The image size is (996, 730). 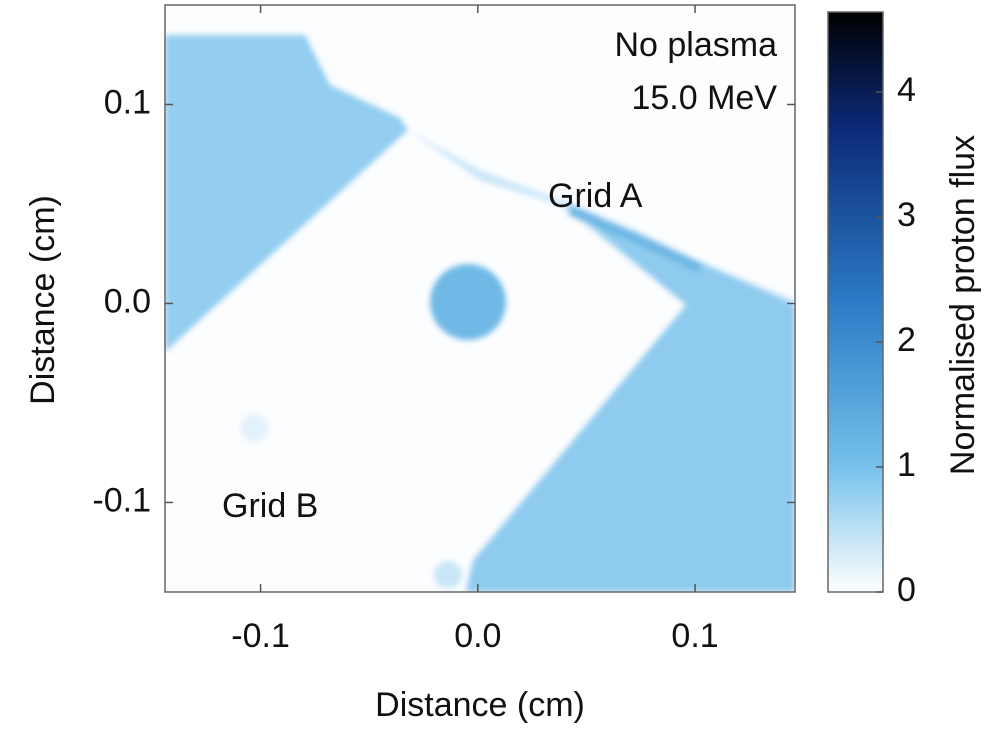 What do you see at coordinates (694, 636) in the screenshot?
I see `x-tick-label: 0.1` at bounding box center [694, 636].